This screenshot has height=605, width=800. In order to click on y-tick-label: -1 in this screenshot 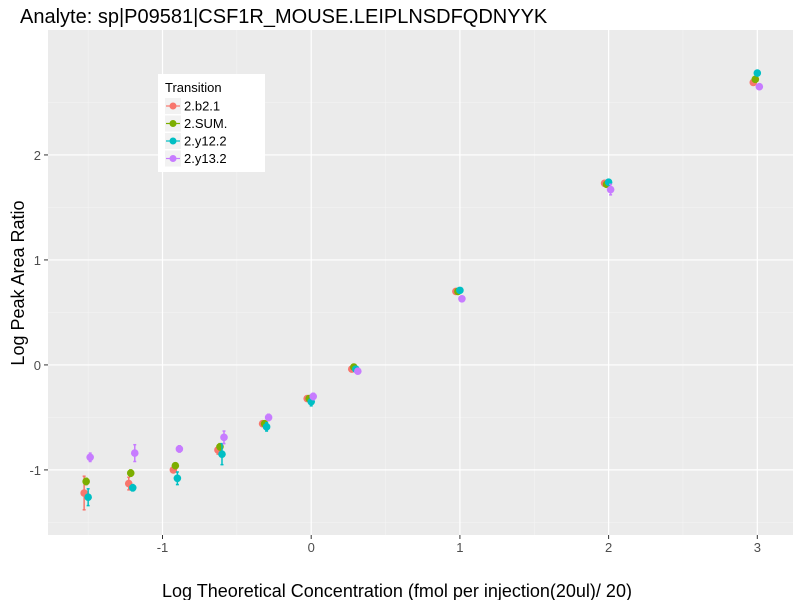, I will do `click(35, 470)`.